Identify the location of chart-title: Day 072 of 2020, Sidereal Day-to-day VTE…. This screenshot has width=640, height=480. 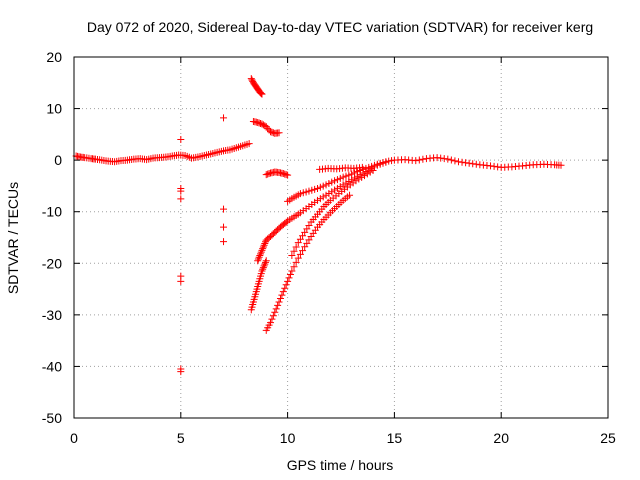
(340, 27).